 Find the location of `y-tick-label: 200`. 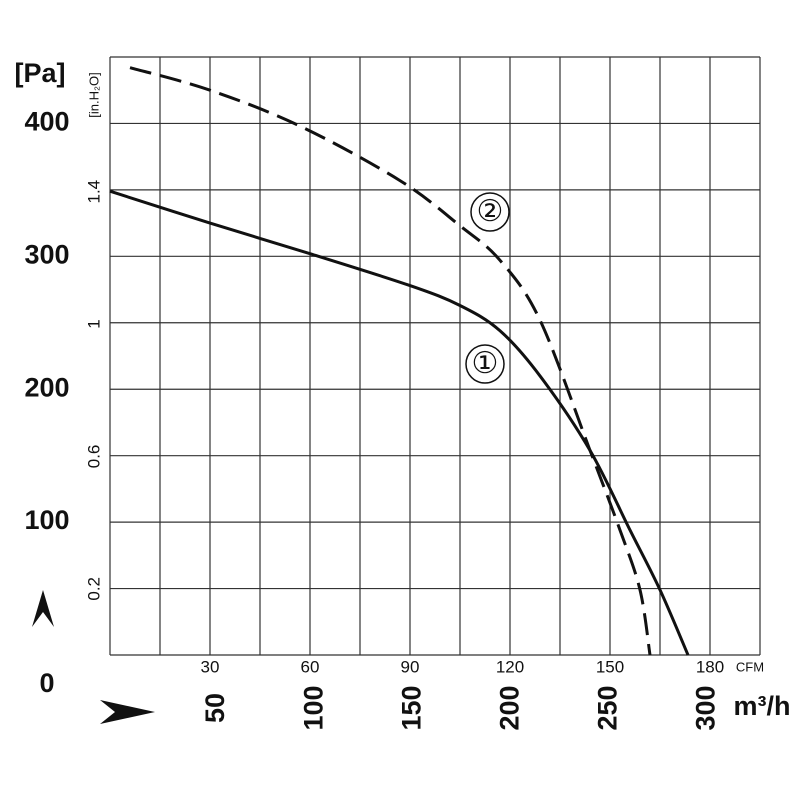

y-tick-label: 200 is located at coordinates (46, 387).